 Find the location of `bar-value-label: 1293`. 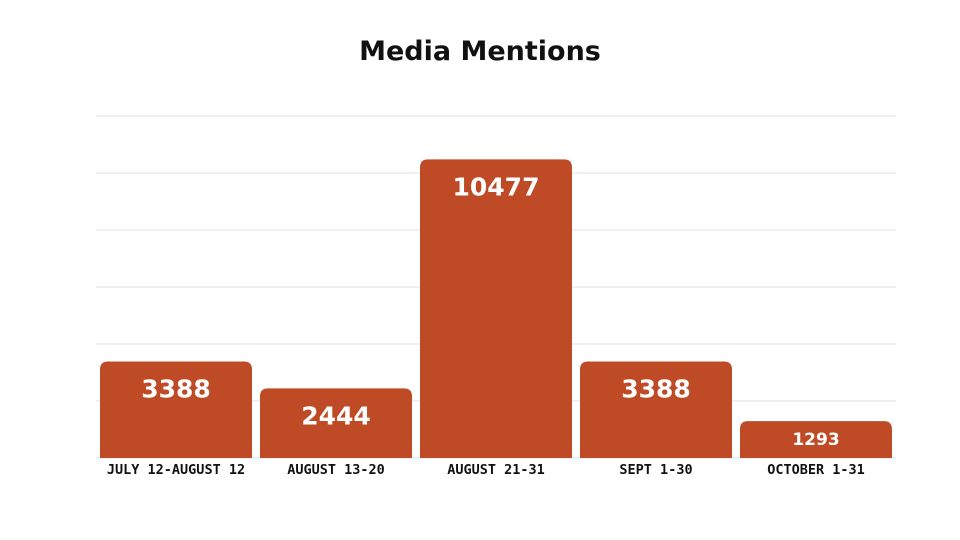

bar-value-label: 1293 is located at coordinates (815, 440).